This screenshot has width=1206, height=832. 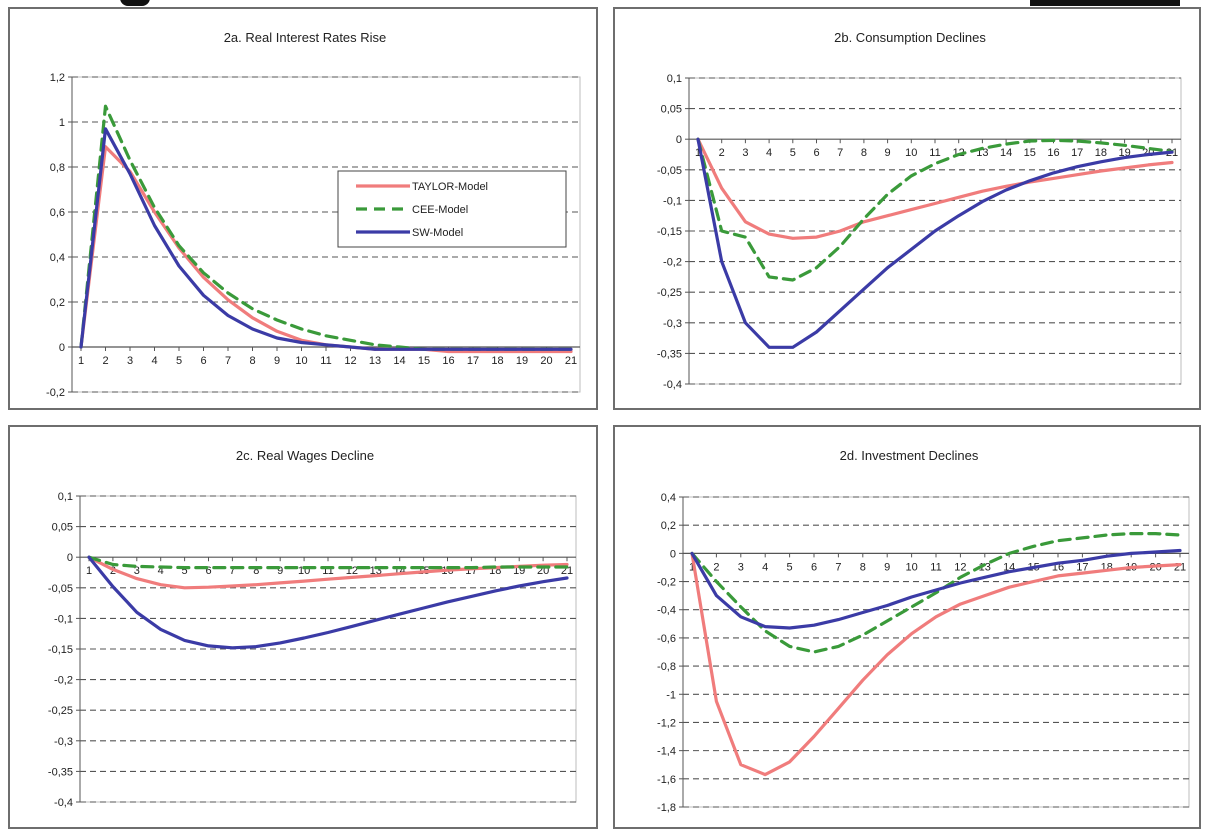 I want to click on y-tick-label: -0,05, so click(x=669, y=171).